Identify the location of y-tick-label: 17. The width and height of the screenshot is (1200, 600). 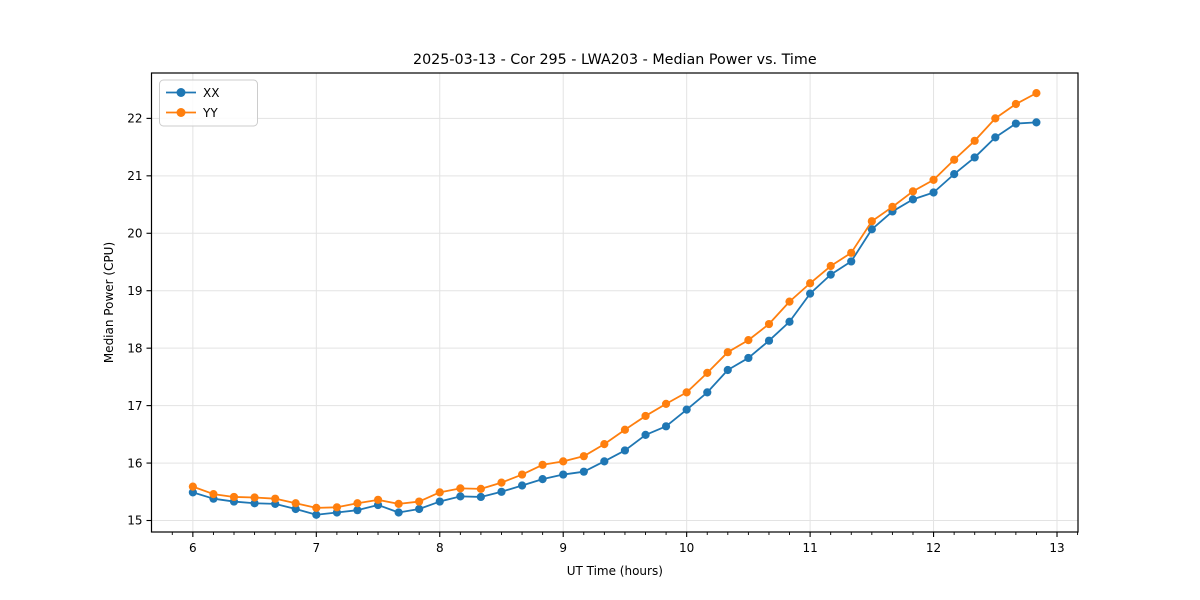
(134, 406).